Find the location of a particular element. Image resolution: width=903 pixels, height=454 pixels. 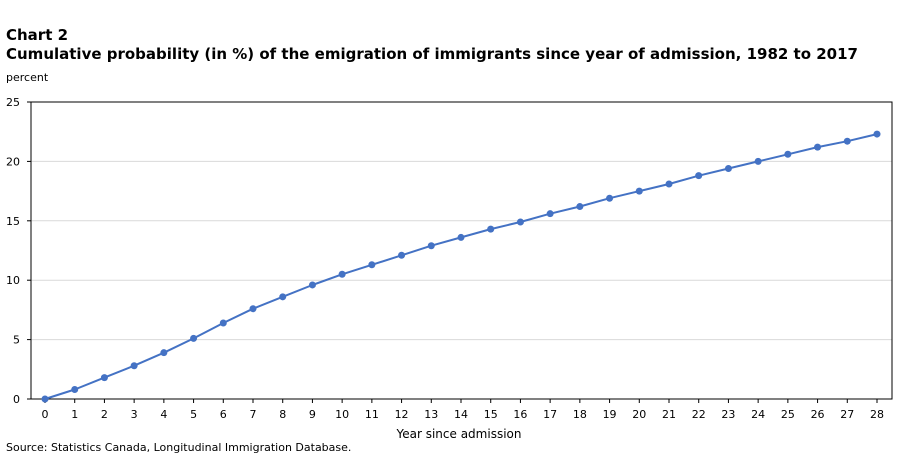

x-tick-label: 9 is located at coordinates (312, 414).